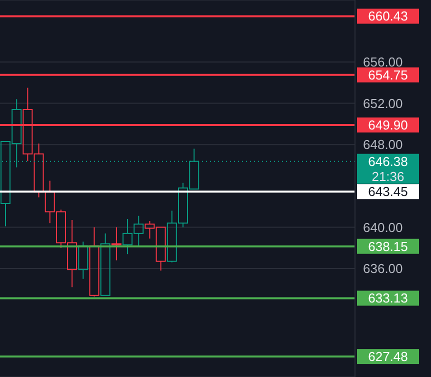  I want to click on ref-line-label: 633.13, so click(388, 298).